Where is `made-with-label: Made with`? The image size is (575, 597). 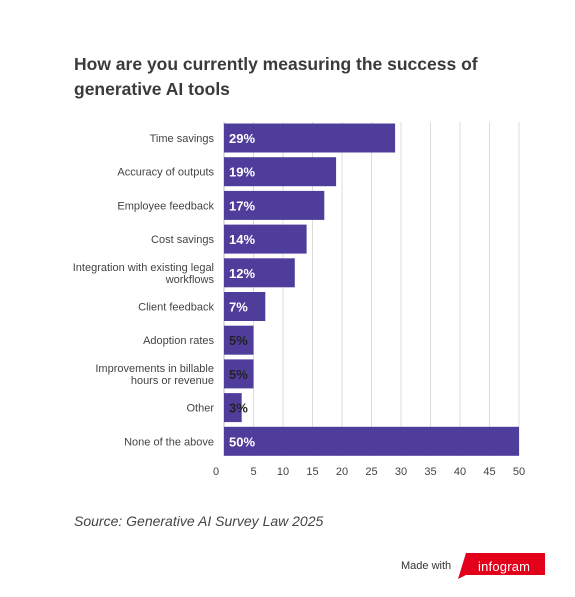 made-with-label: Made with is located at coordinates (426, 566).